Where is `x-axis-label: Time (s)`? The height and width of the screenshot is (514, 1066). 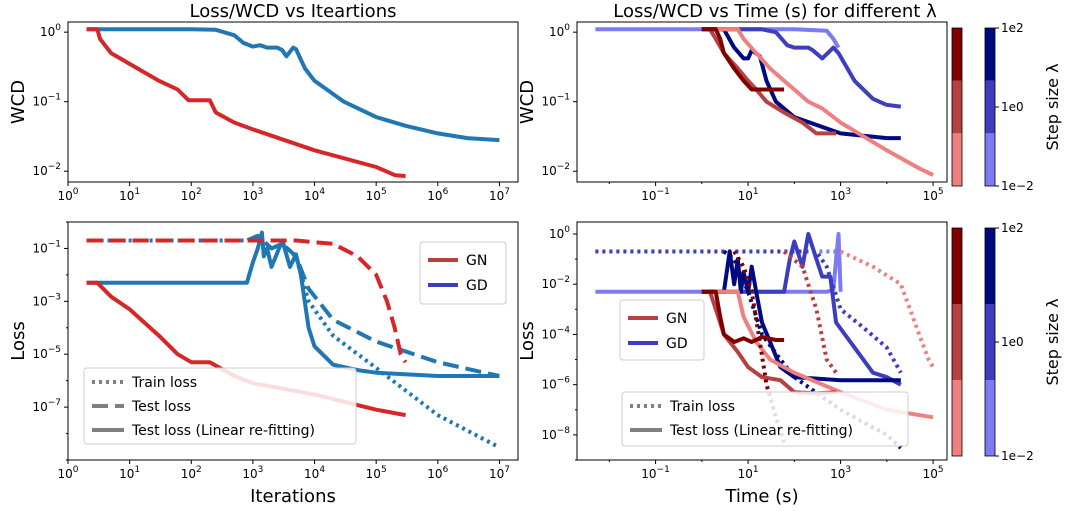 x-axis-label: Time (s) is located at coordinates (761, 496).